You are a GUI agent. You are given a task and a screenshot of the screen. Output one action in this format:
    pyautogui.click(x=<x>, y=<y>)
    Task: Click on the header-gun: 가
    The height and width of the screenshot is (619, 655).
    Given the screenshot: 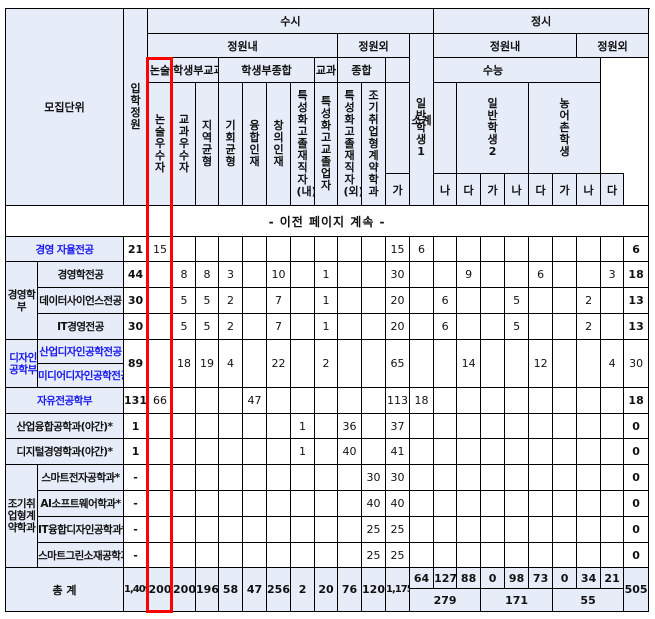 What is the action you would take?
    pyautogui.click(x=493, y=189)
    